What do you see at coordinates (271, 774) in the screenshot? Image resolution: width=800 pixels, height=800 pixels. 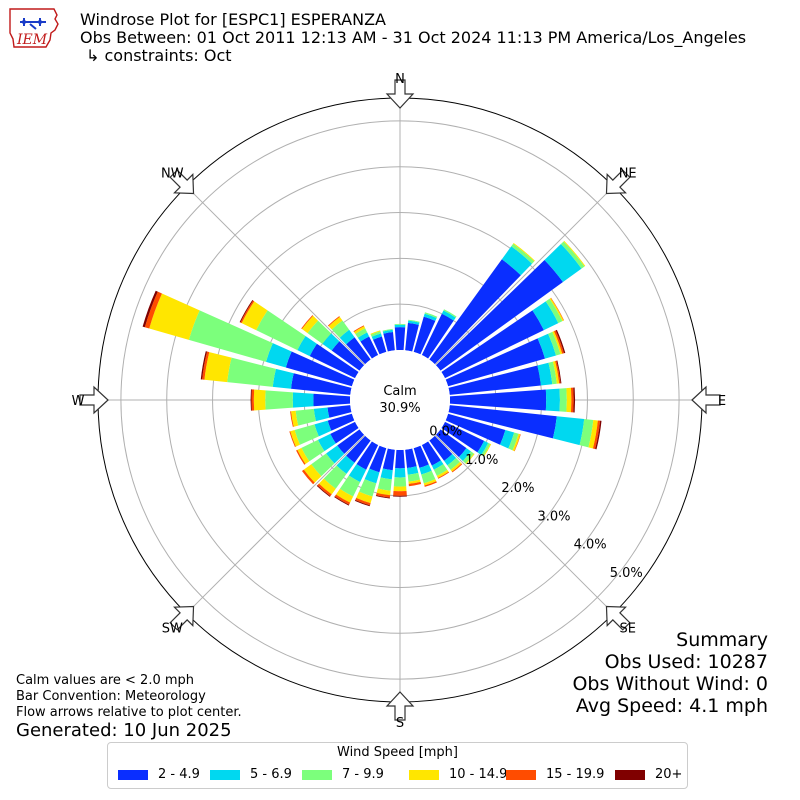 I see `legend-label: 5 - 6.9` at bounding box center [271, 774].